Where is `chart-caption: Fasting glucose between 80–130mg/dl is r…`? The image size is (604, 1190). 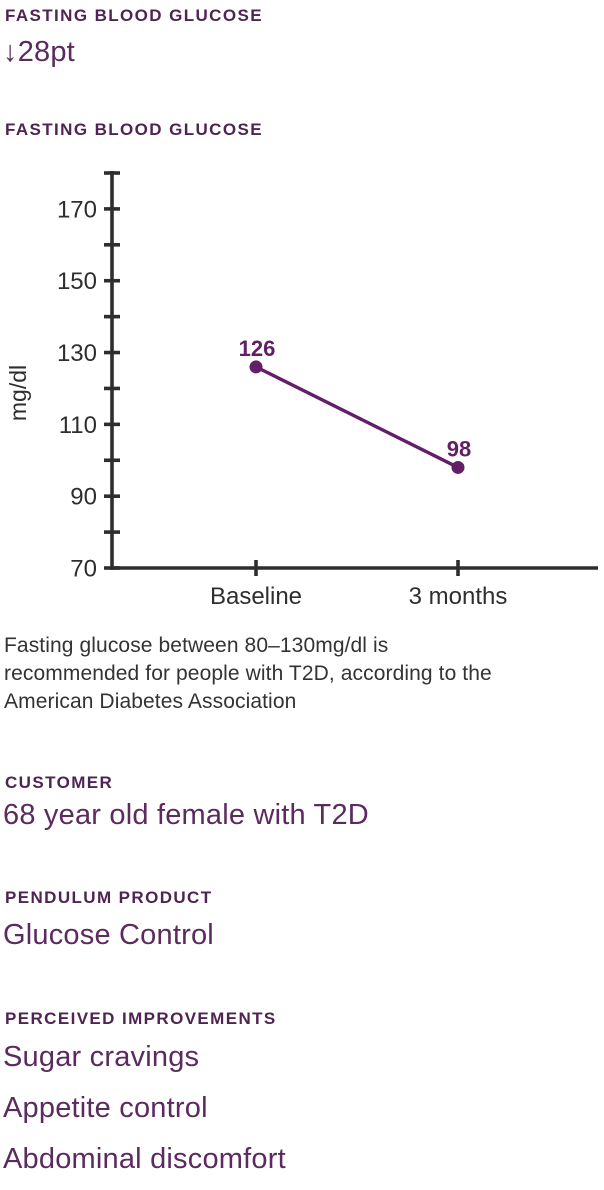 chart-caption: Fasting glucose between 80–130mg/dl is r… is located at coordinates (248, 674).